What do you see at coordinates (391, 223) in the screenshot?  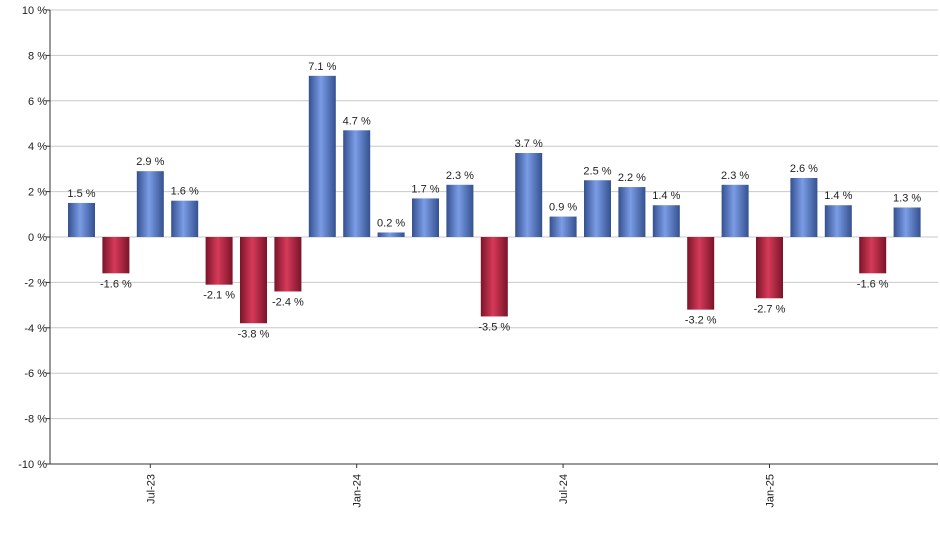 I see `data-label: 0.2 %` at bounding box center [391, 223].